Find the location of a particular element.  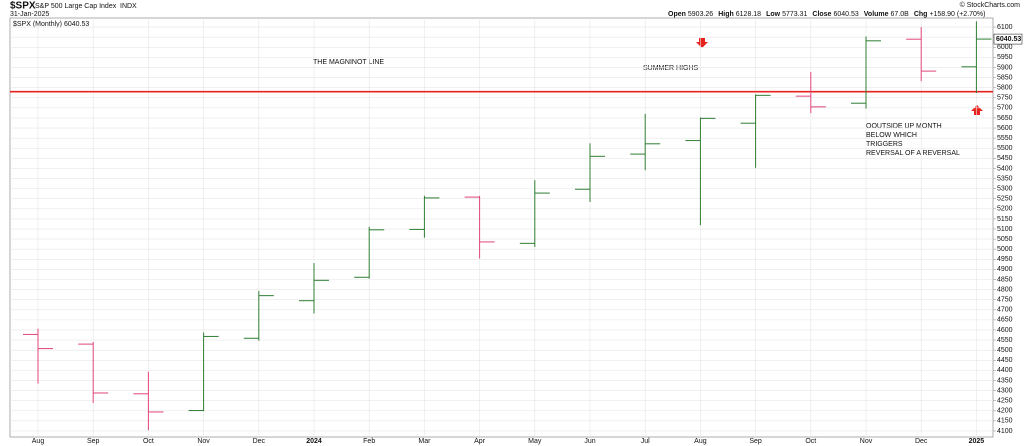

y-tick-label: 4250 is located at coordinates (1005, 400).